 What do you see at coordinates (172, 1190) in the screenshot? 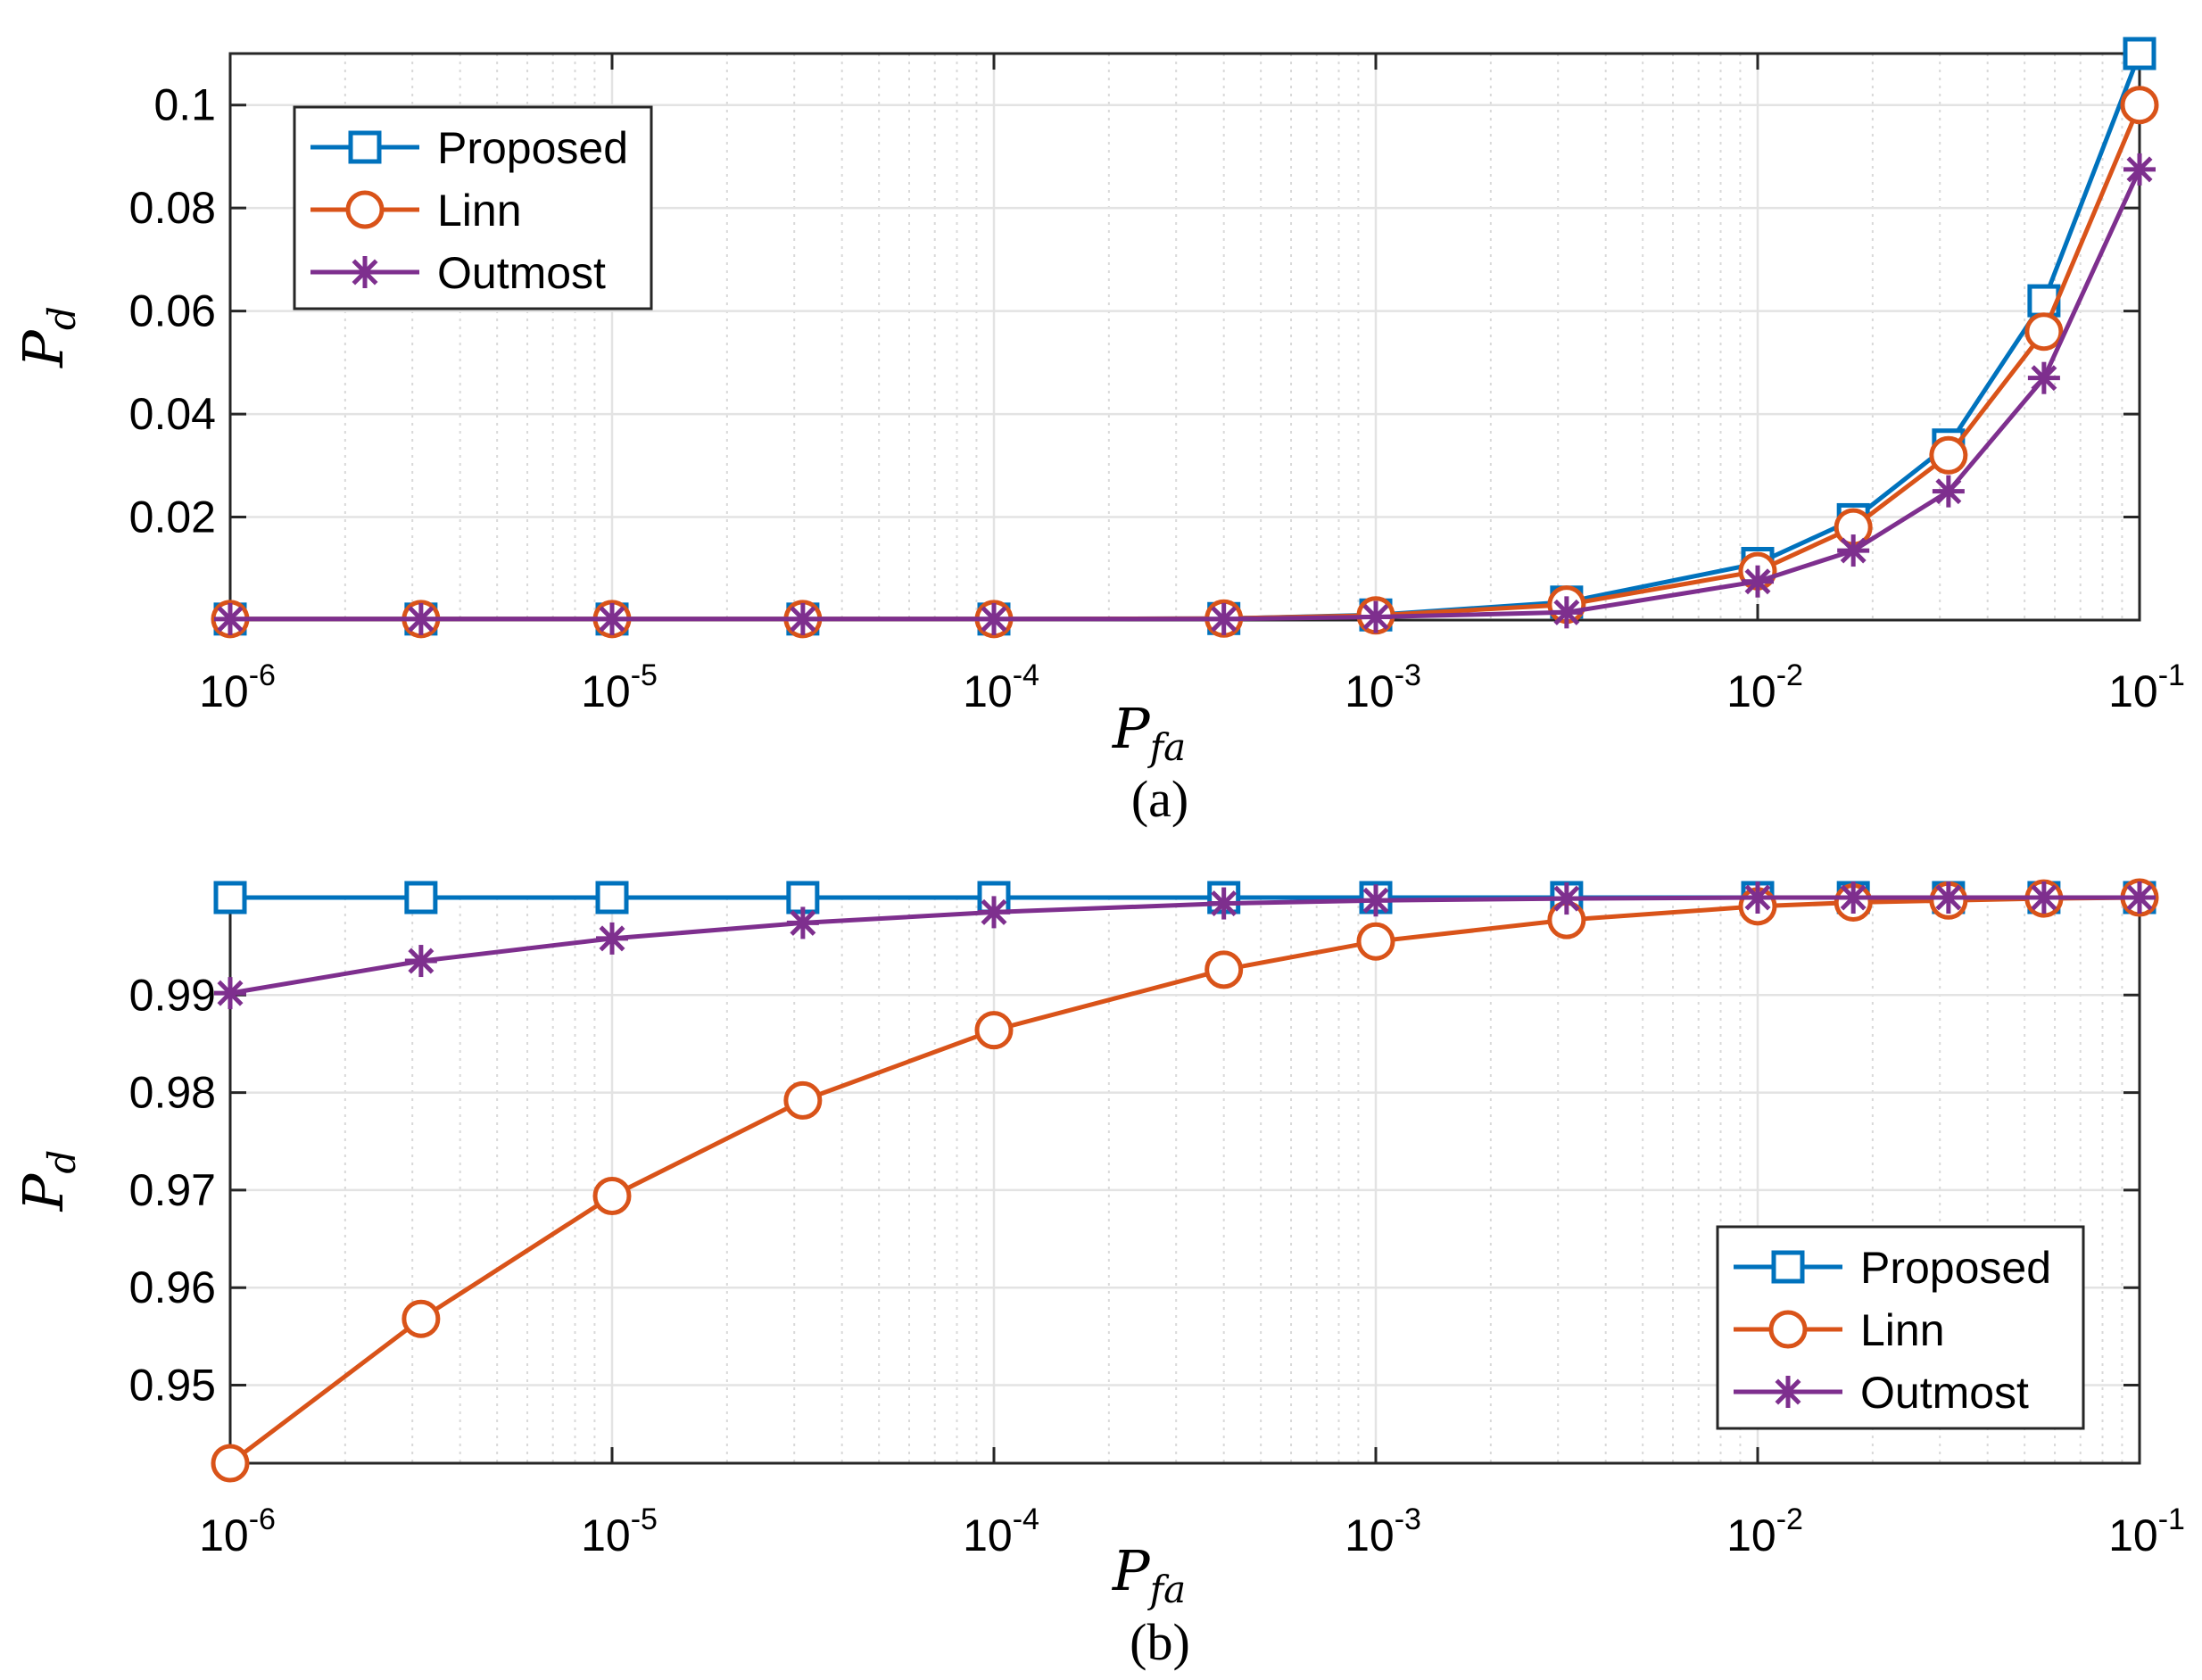
I see `y-tick-label: 0.97` at bounding box center [172, 1190].